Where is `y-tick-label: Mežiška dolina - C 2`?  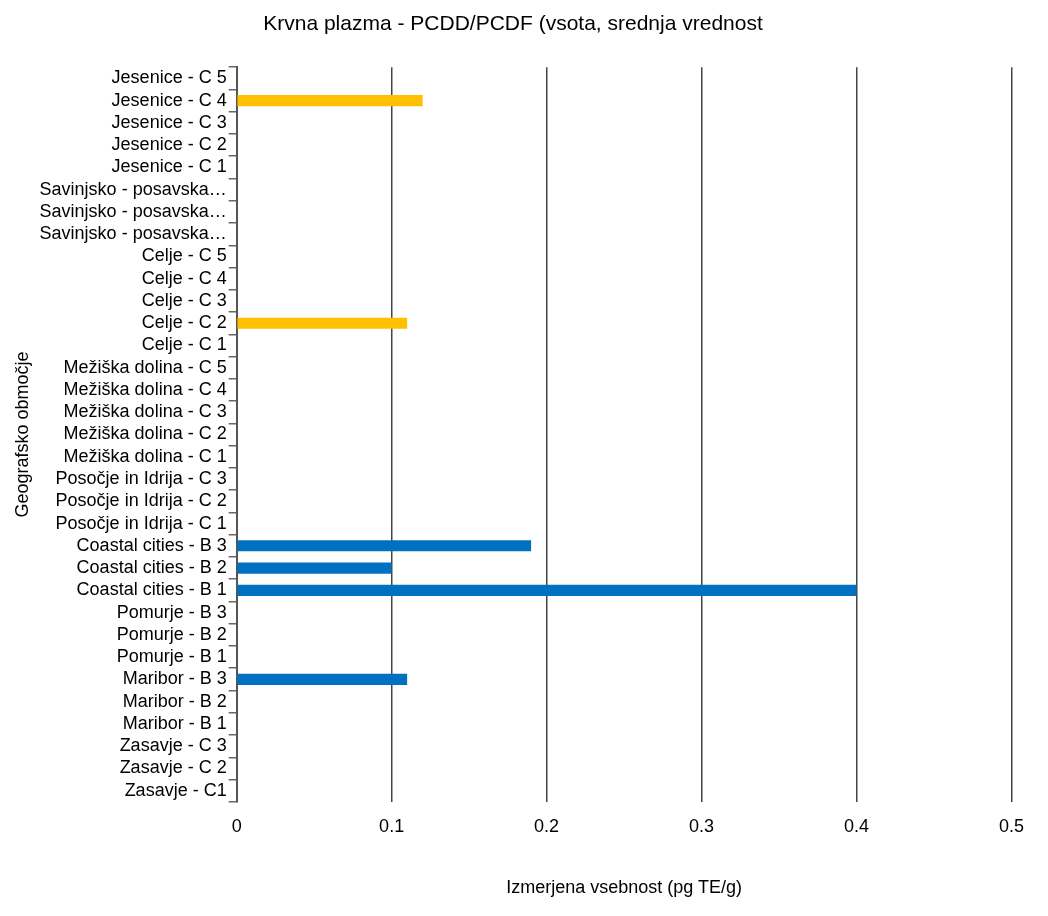 y-tick-label: Mežiška dolina - C 2 is located at coordinates (145, 433).